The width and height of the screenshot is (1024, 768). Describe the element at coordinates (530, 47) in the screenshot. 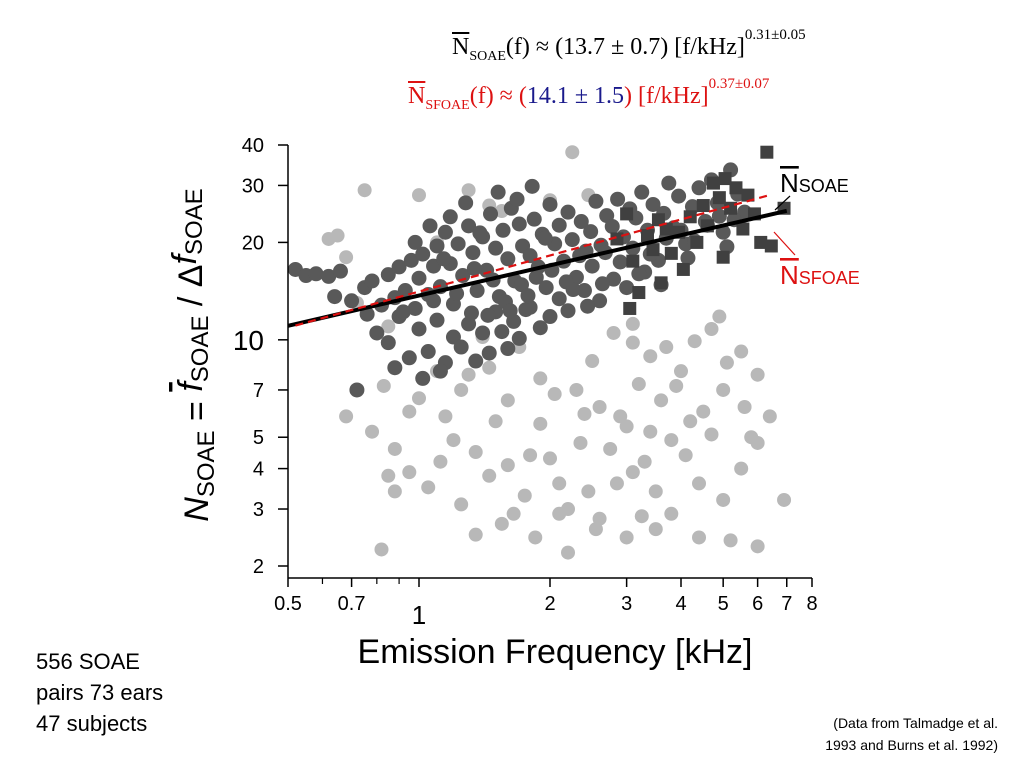

I see `soae-eq-arg: (f) ≈` at that location.